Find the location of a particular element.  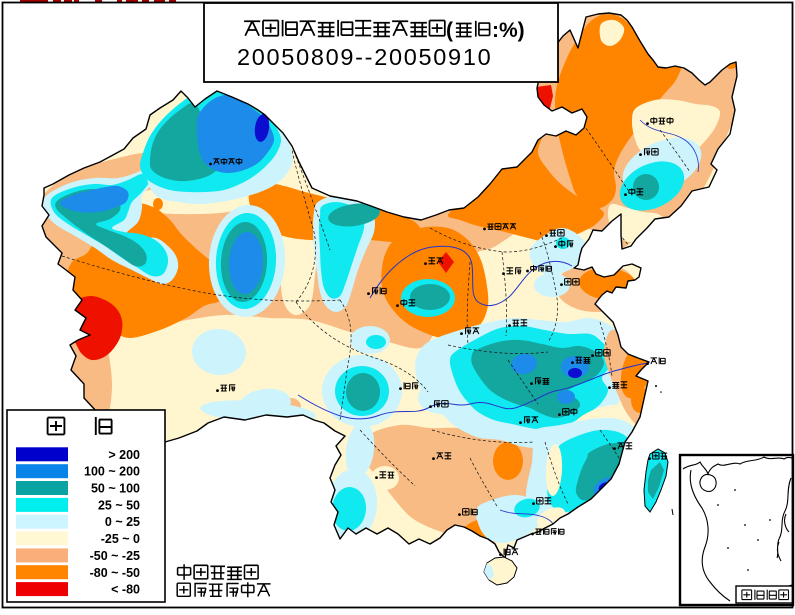

svg-text: < -80 is located at coordinates (125, 590).